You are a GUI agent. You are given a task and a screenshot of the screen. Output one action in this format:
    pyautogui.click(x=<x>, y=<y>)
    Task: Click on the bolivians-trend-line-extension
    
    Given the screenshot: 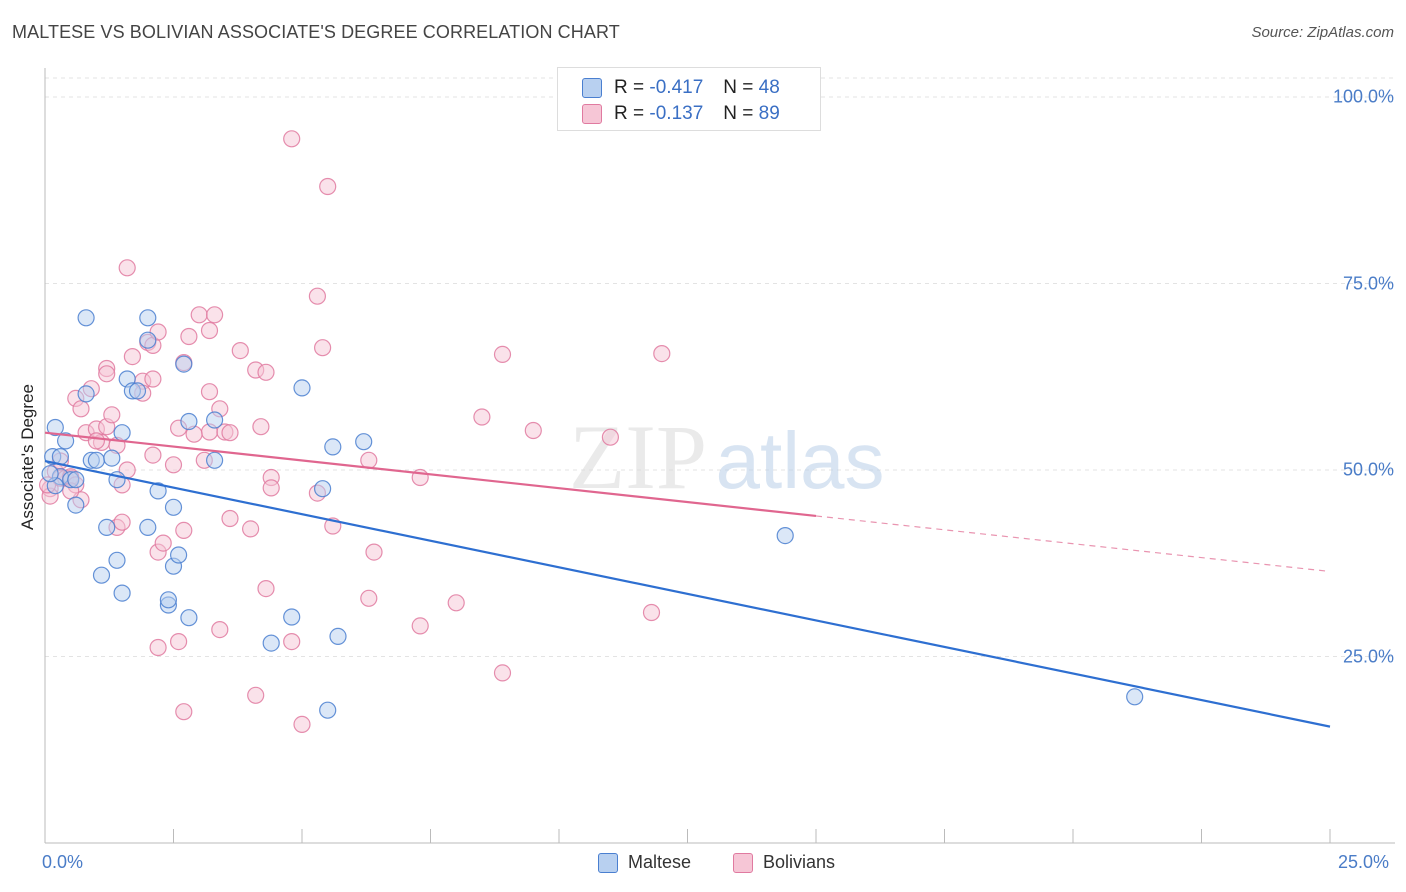 What is the action you would take?
    pyautogui.click(x=1073, y=544)
    